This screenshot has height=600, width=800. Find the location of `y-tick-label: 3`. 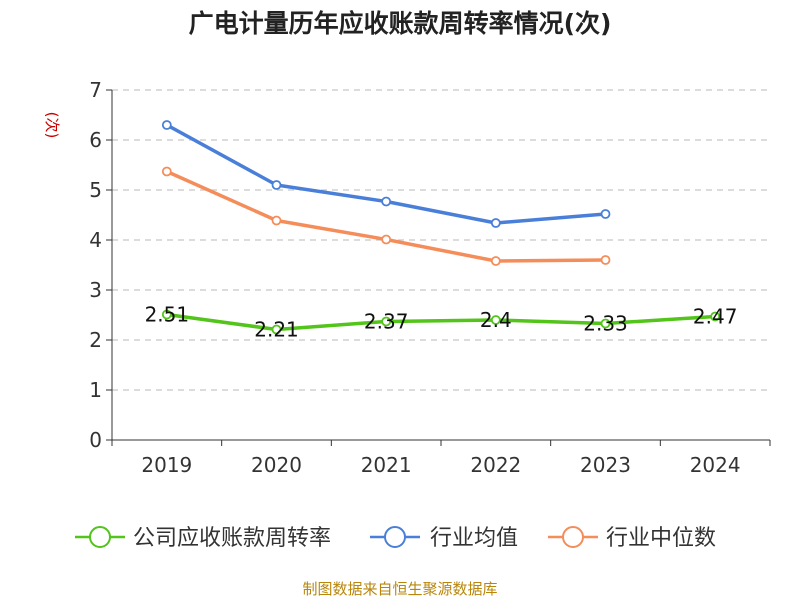

y-tick-label: 3 is located at coordinates (95, 290).